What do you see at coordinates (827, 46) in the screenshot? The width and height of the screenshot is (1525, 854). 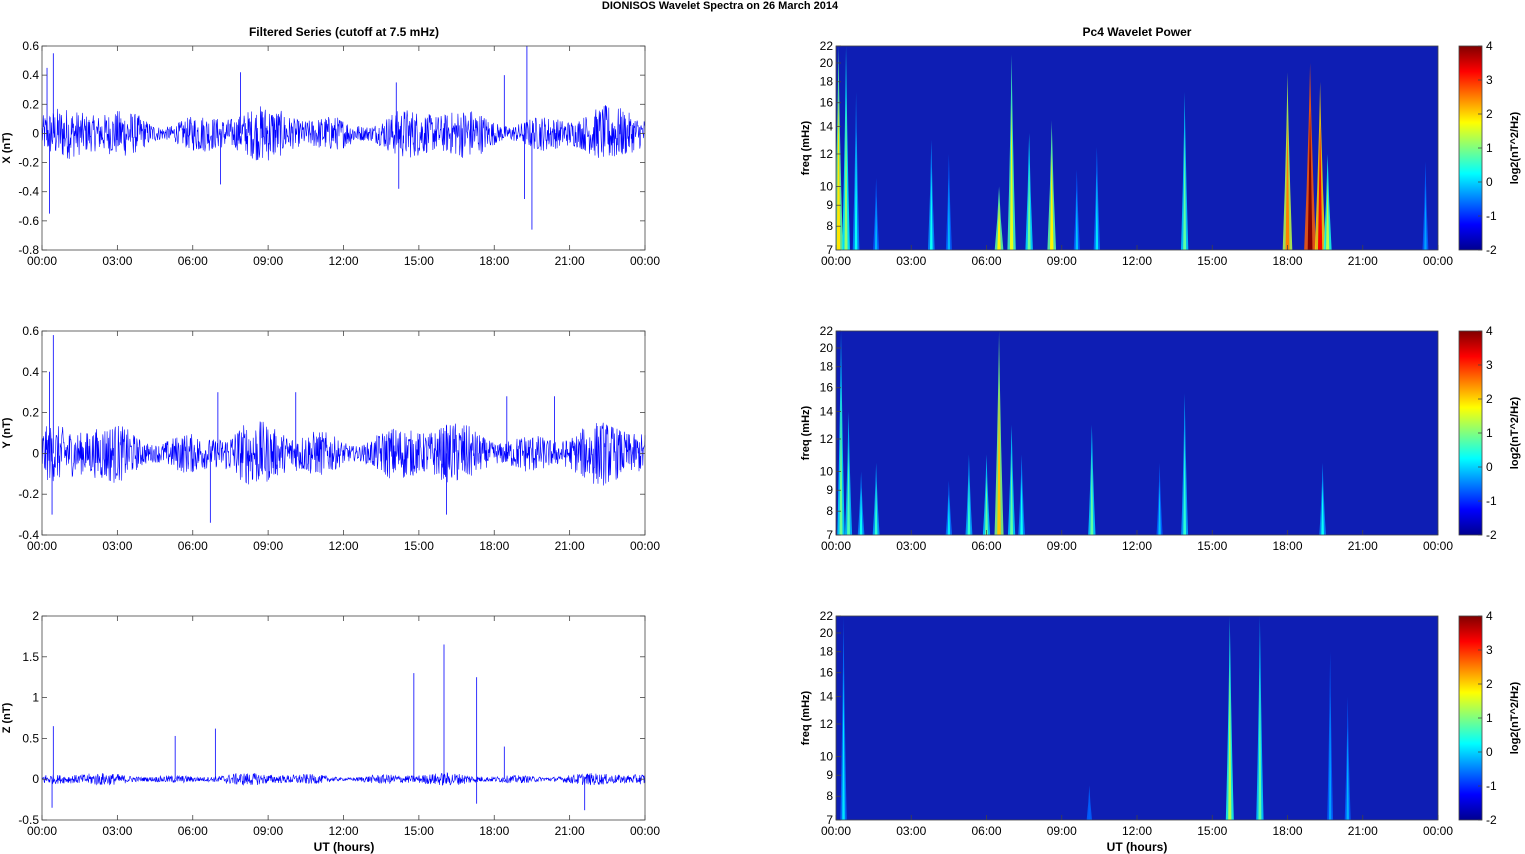 I see `ytick-label: 22` at bounding box center [827, 46].